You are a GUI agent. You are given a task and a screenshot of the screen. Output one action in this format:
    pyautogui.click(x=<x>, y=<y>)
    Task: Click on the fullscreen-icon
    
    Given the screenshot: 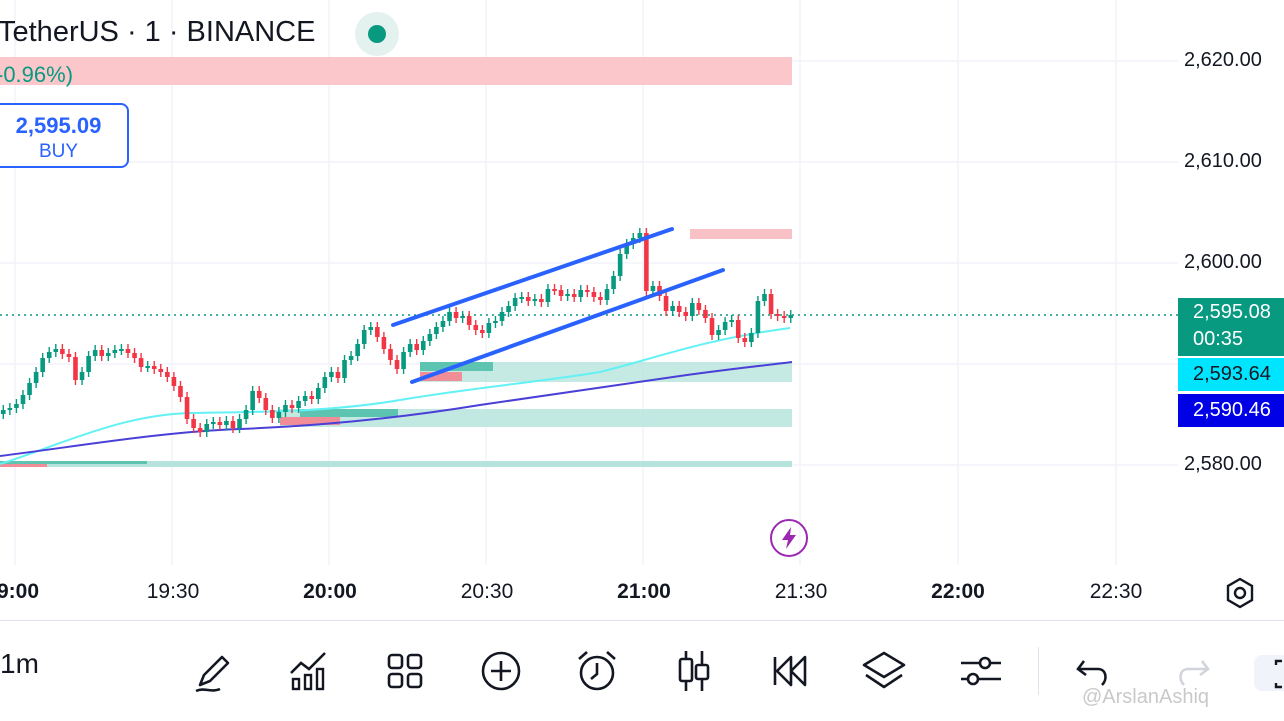 What is the action you would take?
    pyautogui.click(x=1266, y=671)
    